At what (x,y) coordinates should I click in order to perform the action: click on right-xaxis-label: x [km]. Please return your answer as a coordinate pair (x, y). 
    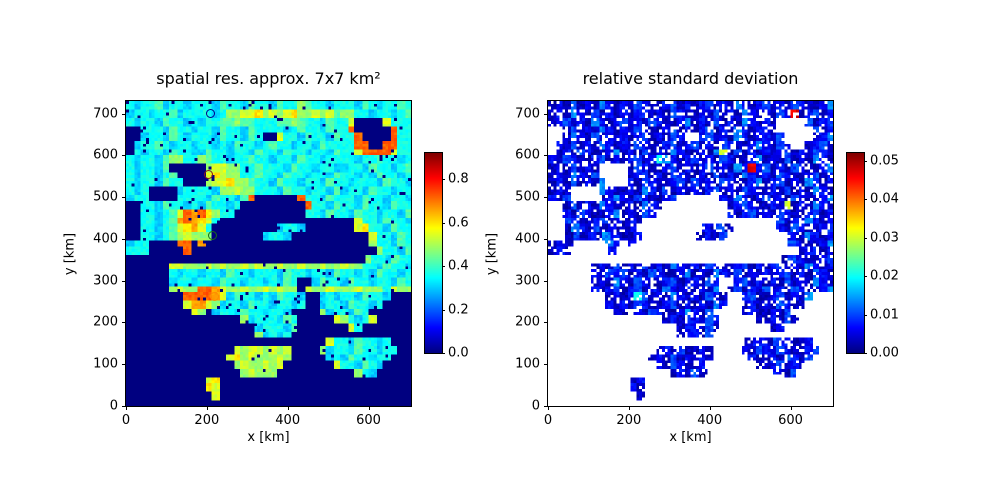
    Looking at the image, I should click on (690, 437).